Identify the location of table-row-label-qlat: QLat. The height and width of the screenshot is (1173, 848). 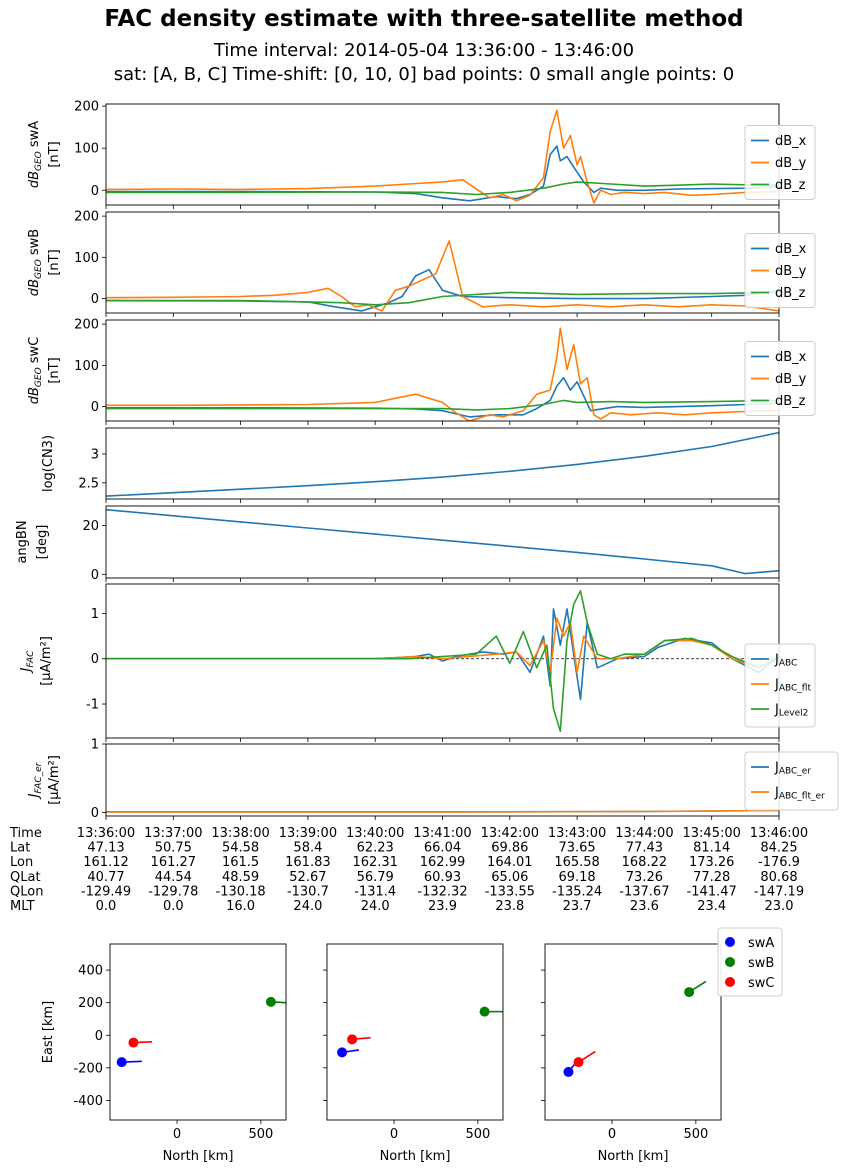
(25, 877).